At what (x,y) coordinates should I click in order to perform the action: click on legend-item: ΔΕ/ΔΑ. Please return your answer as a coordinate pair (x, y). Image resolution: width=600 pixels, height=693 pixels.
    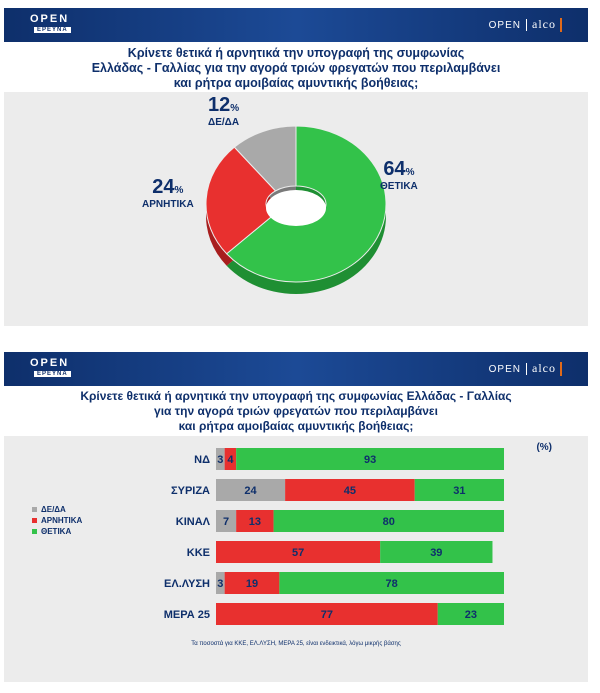
    Looking at the image, I should click on (57, 509).